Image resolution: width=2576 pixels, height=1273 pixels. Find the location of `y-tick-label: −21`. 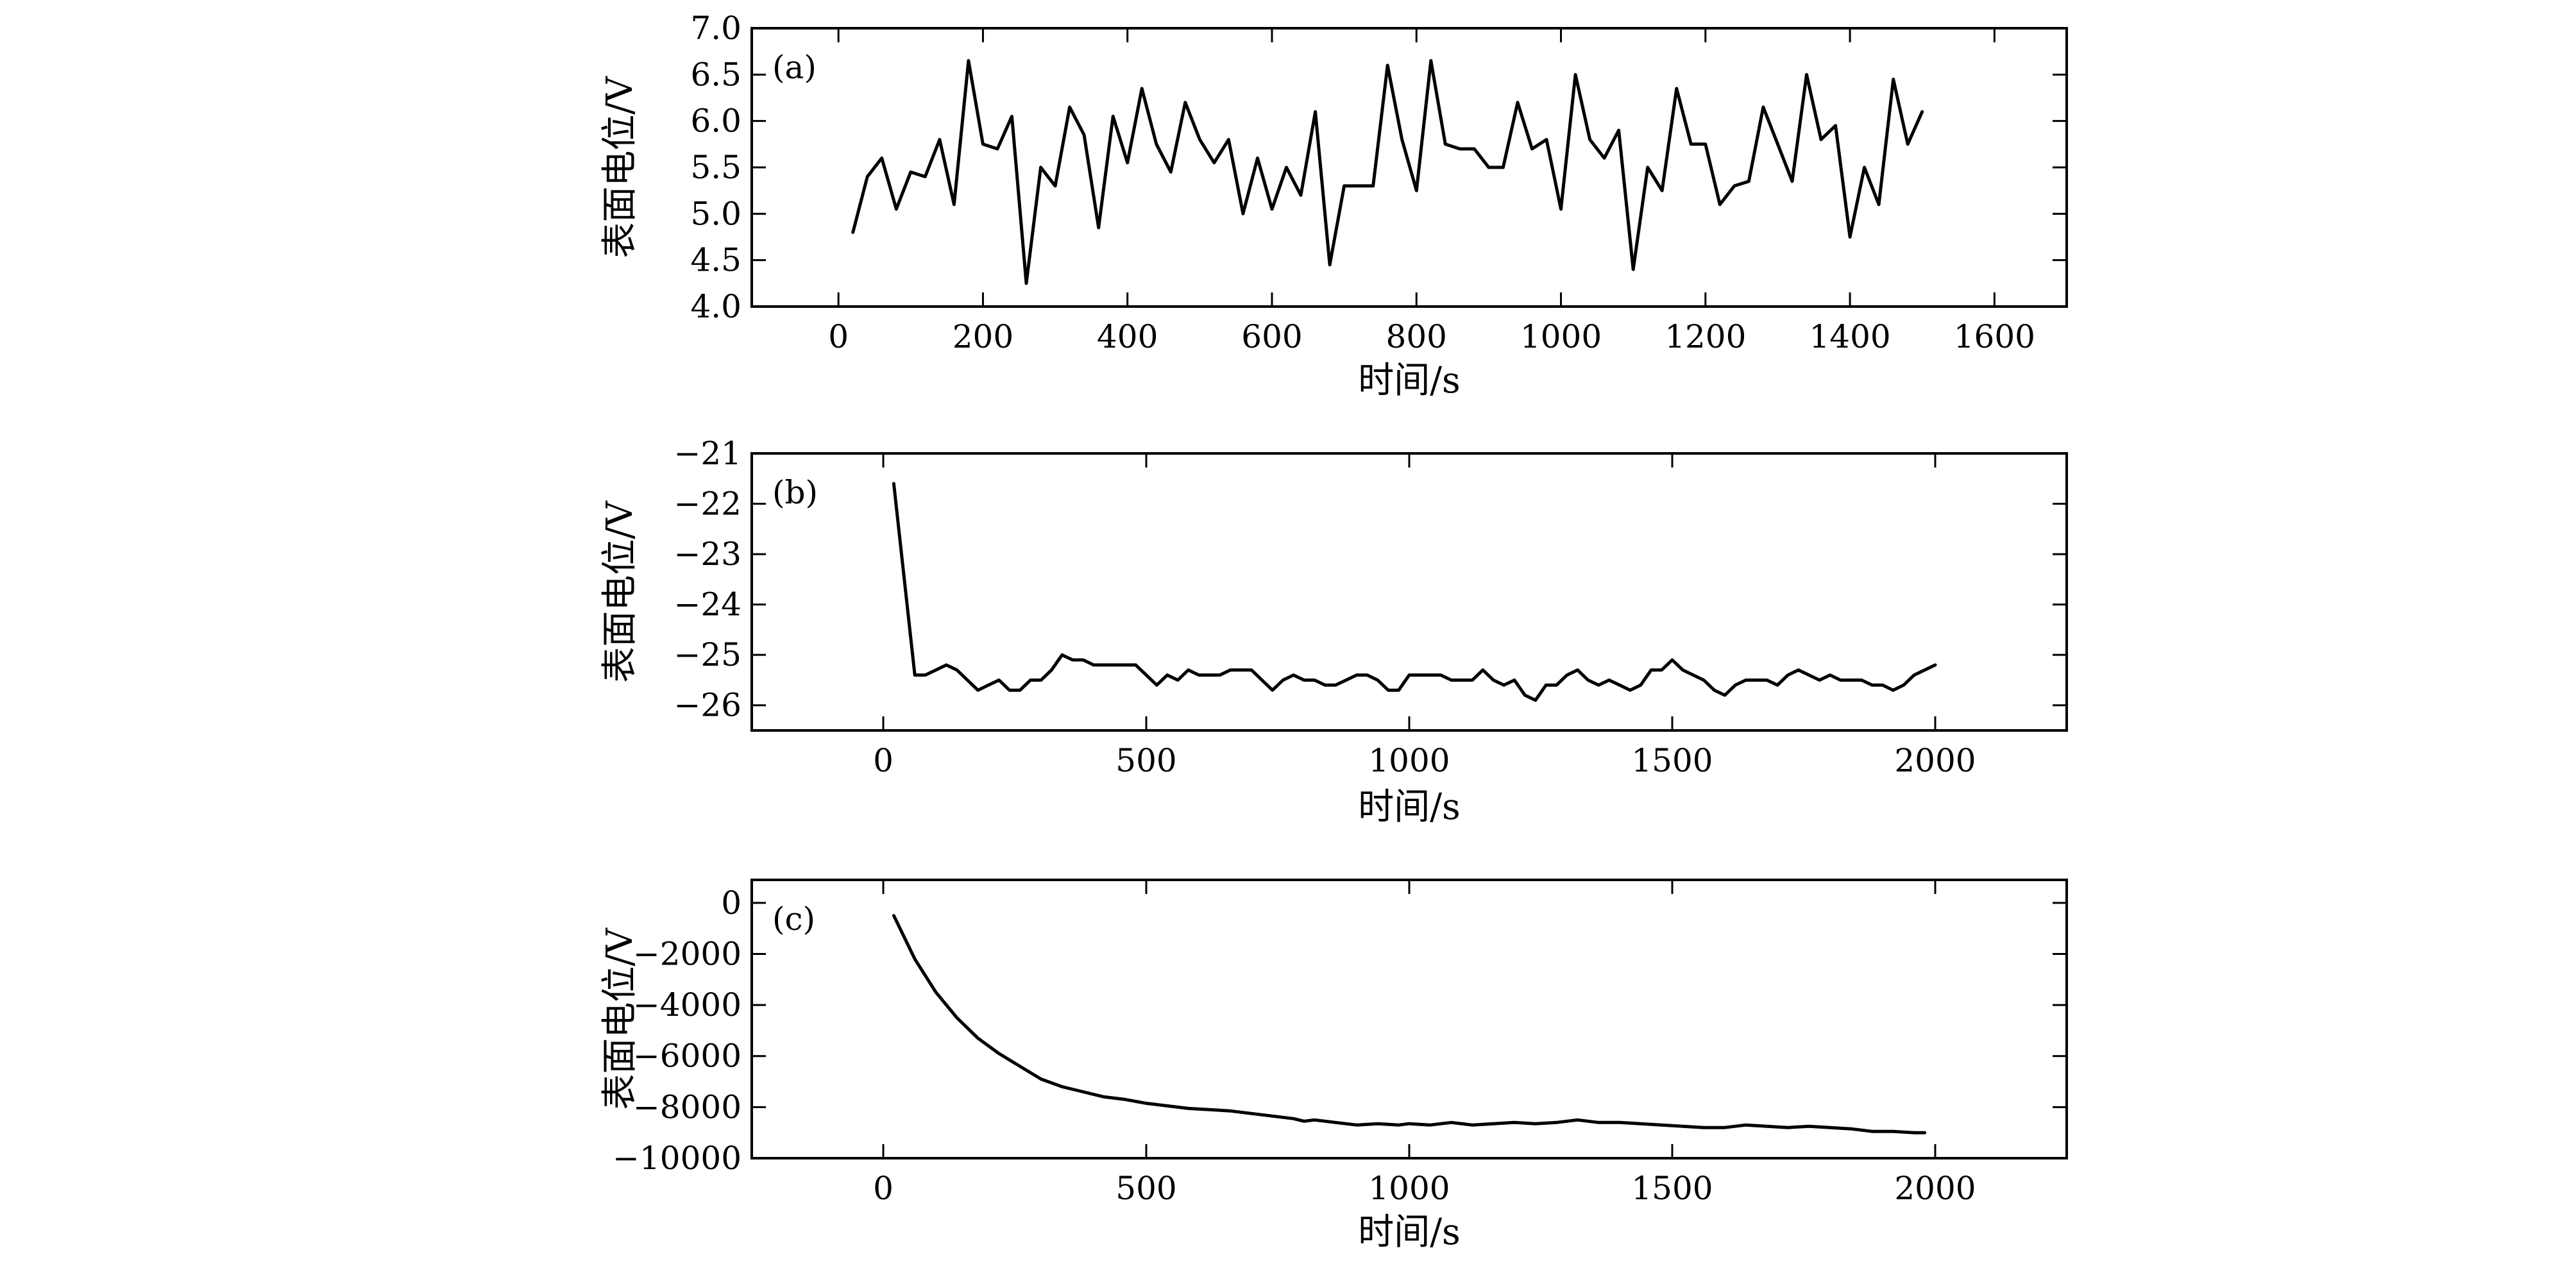

y-tick-label: −21 is located at coordinates (707, 453).